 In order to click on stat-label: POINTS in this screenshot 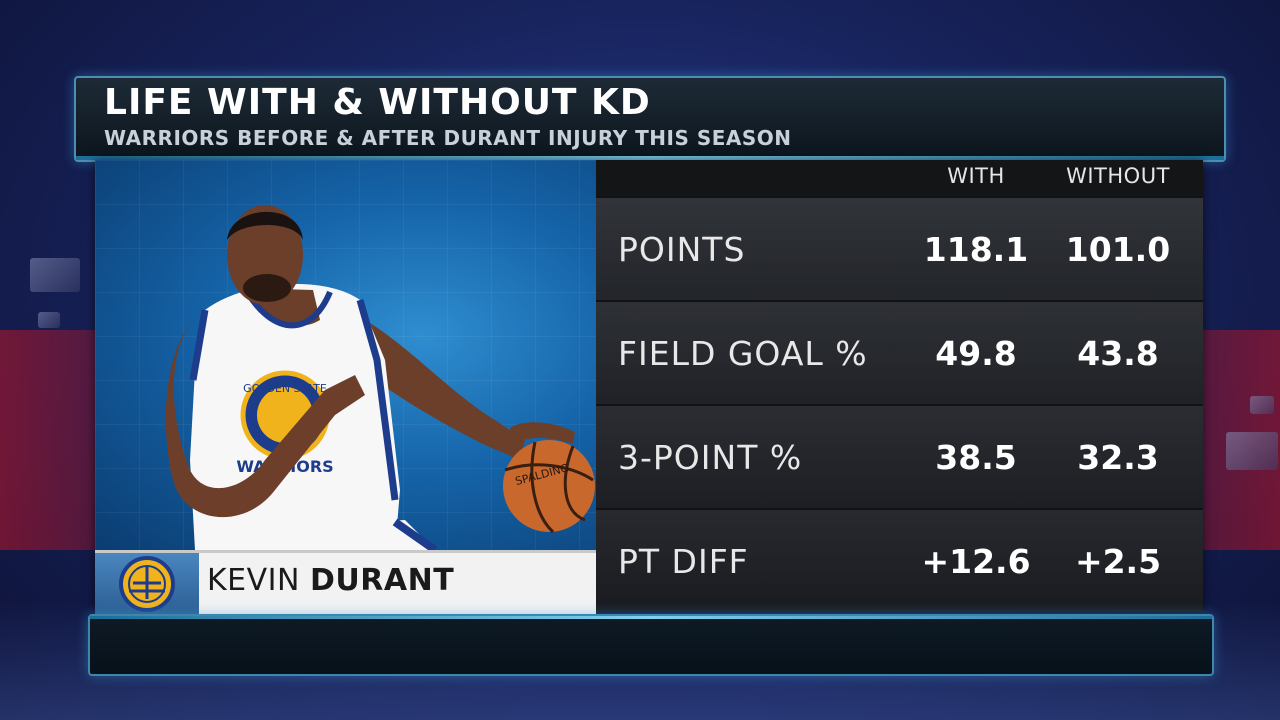, I will do `click(682, 249)`.